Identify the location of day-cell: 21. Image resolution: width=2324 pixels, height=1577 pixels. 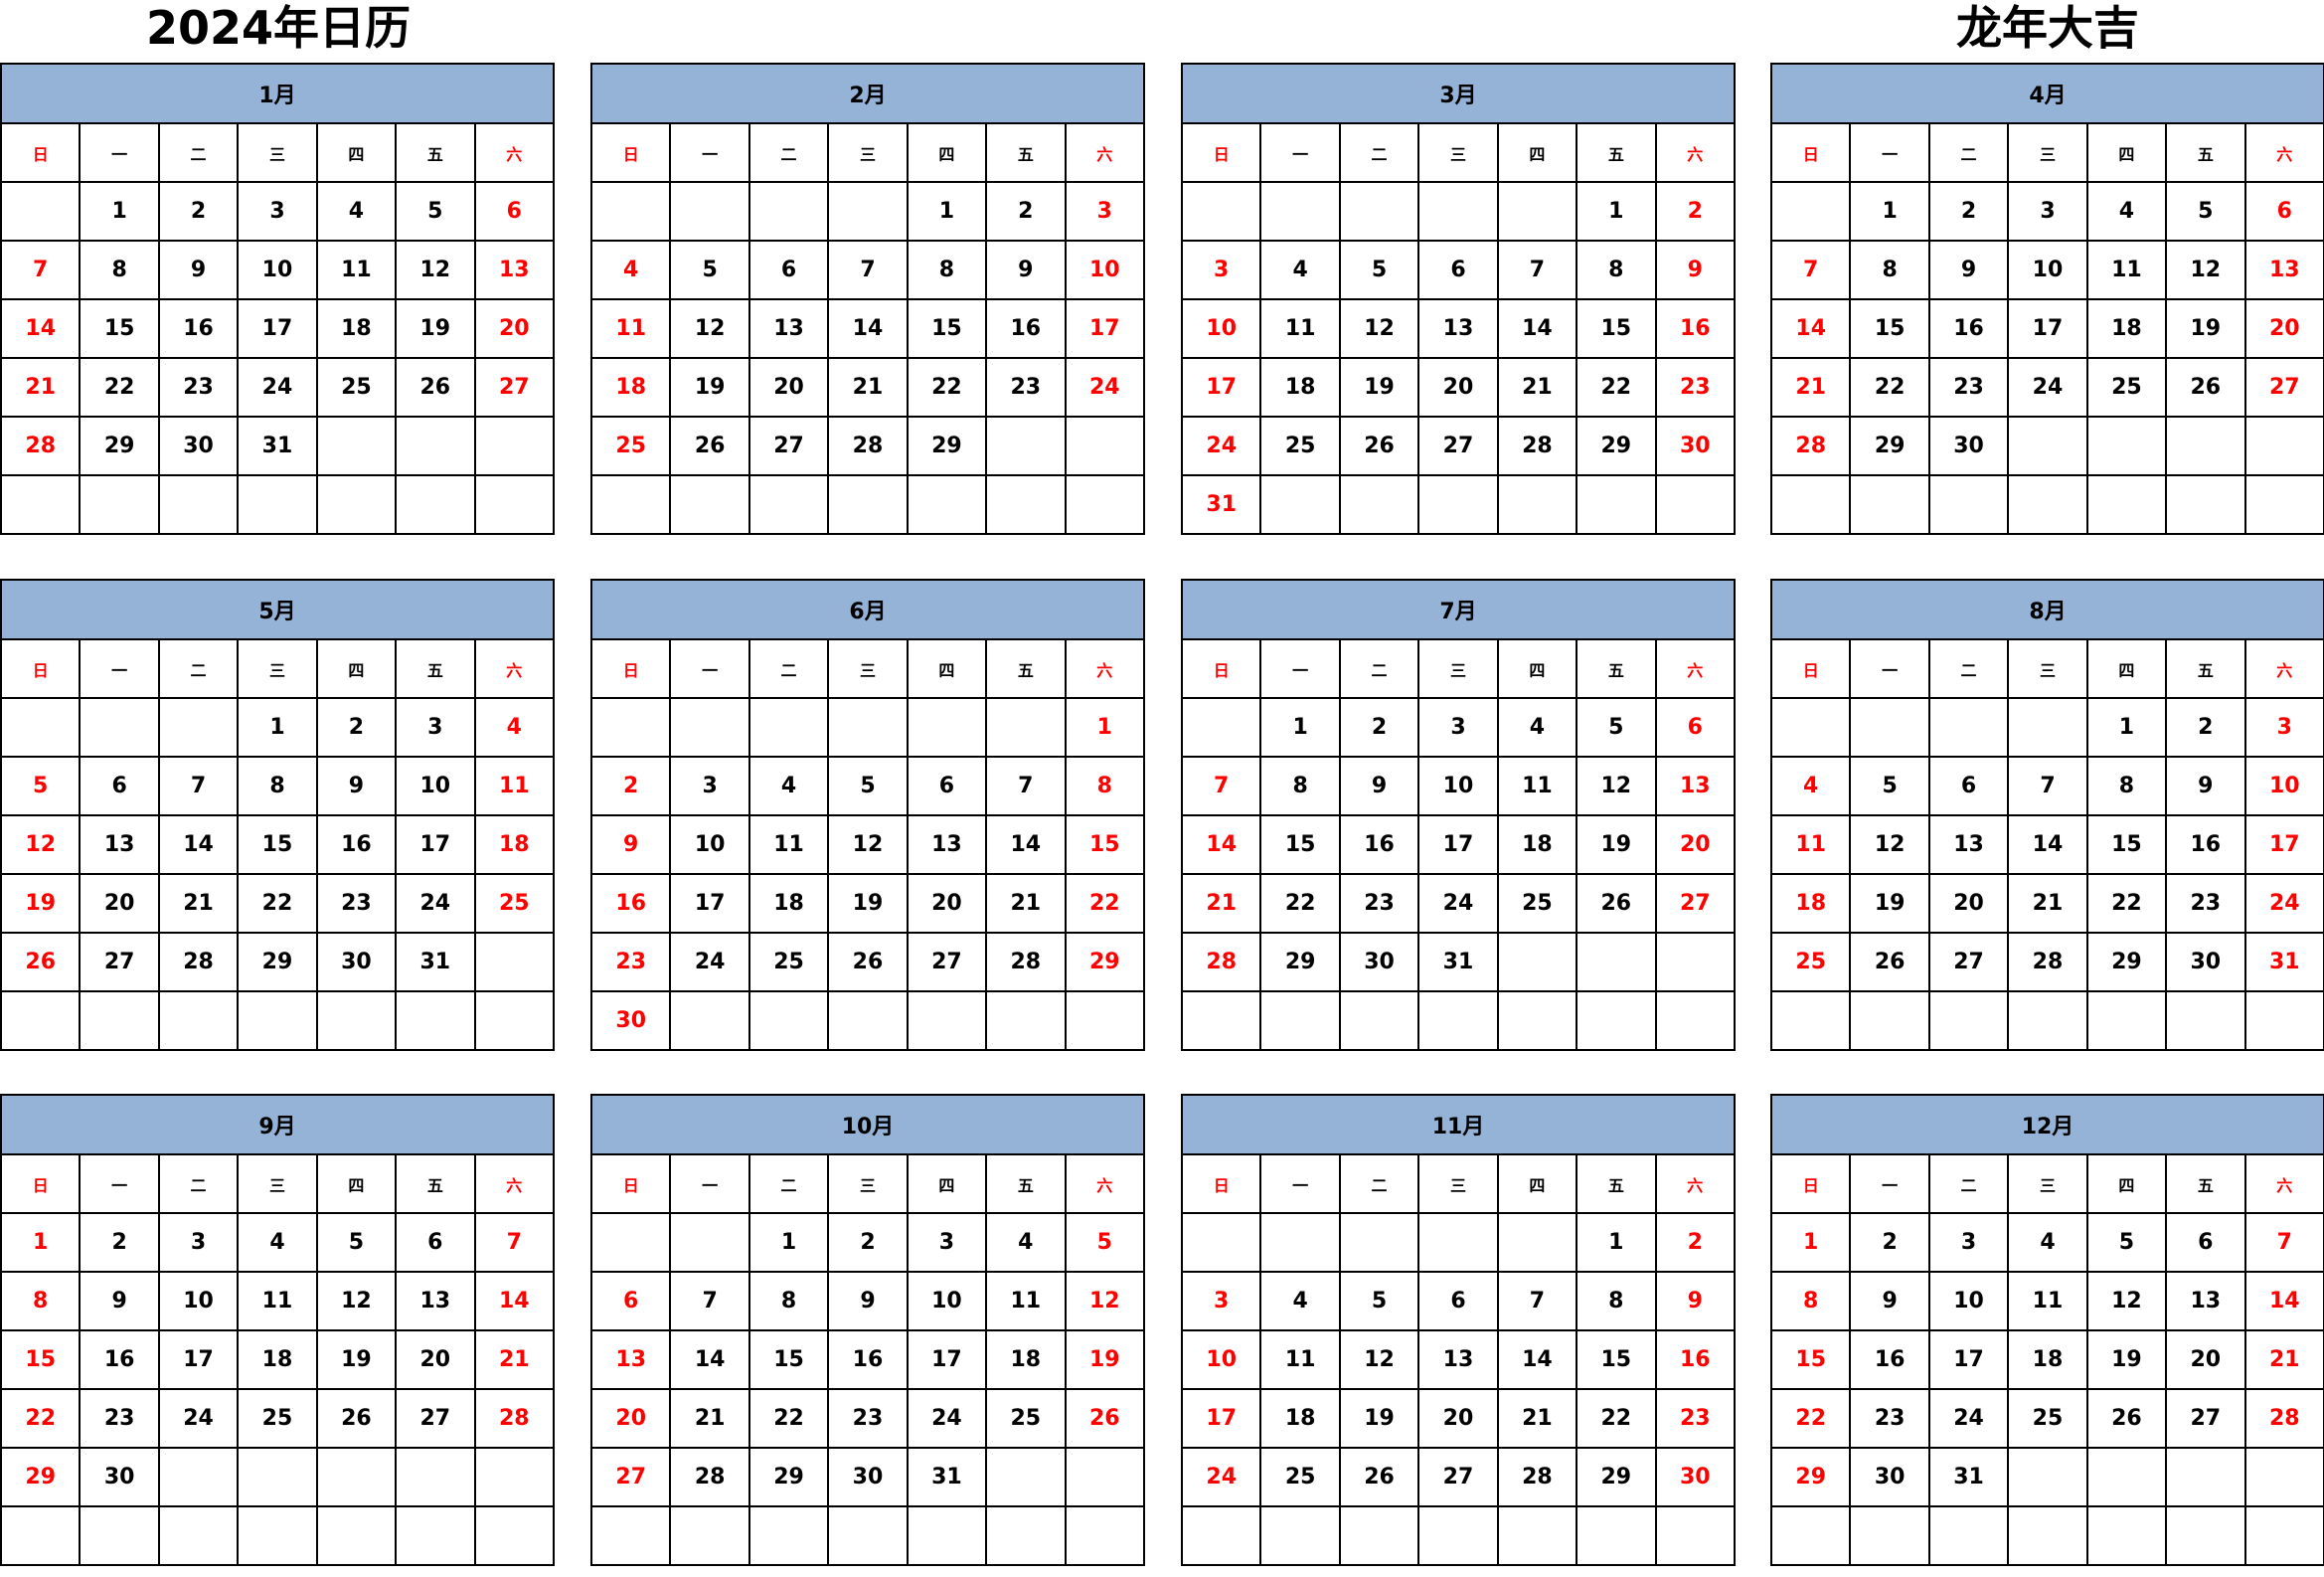
(709, 1418).